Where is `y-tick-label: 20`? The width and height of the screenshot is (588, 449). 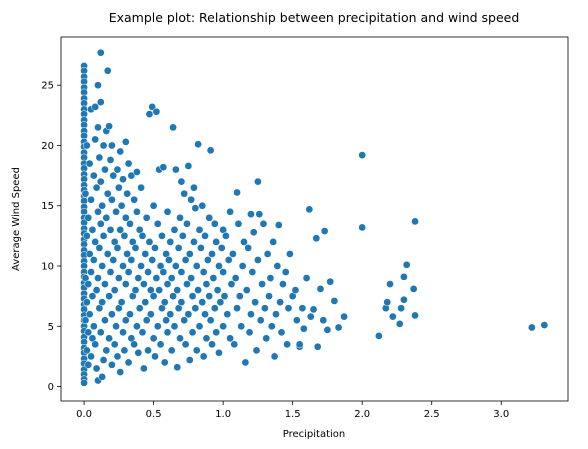 y-tick-label: 20 is located at coordinates (47, 146).